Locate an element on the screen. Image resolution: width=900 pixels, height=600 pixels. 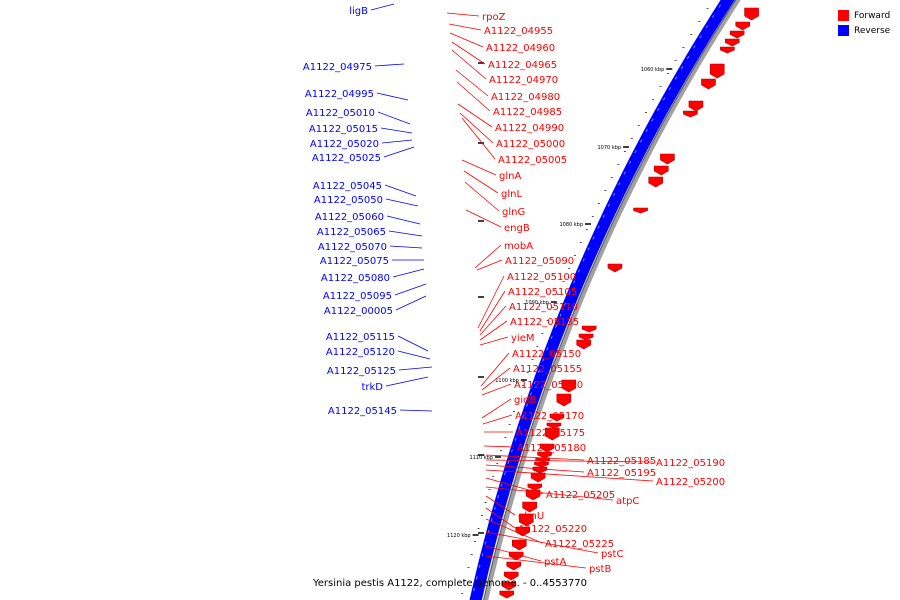
forward-gene-label: mobA is located at coordinates (518, 246).